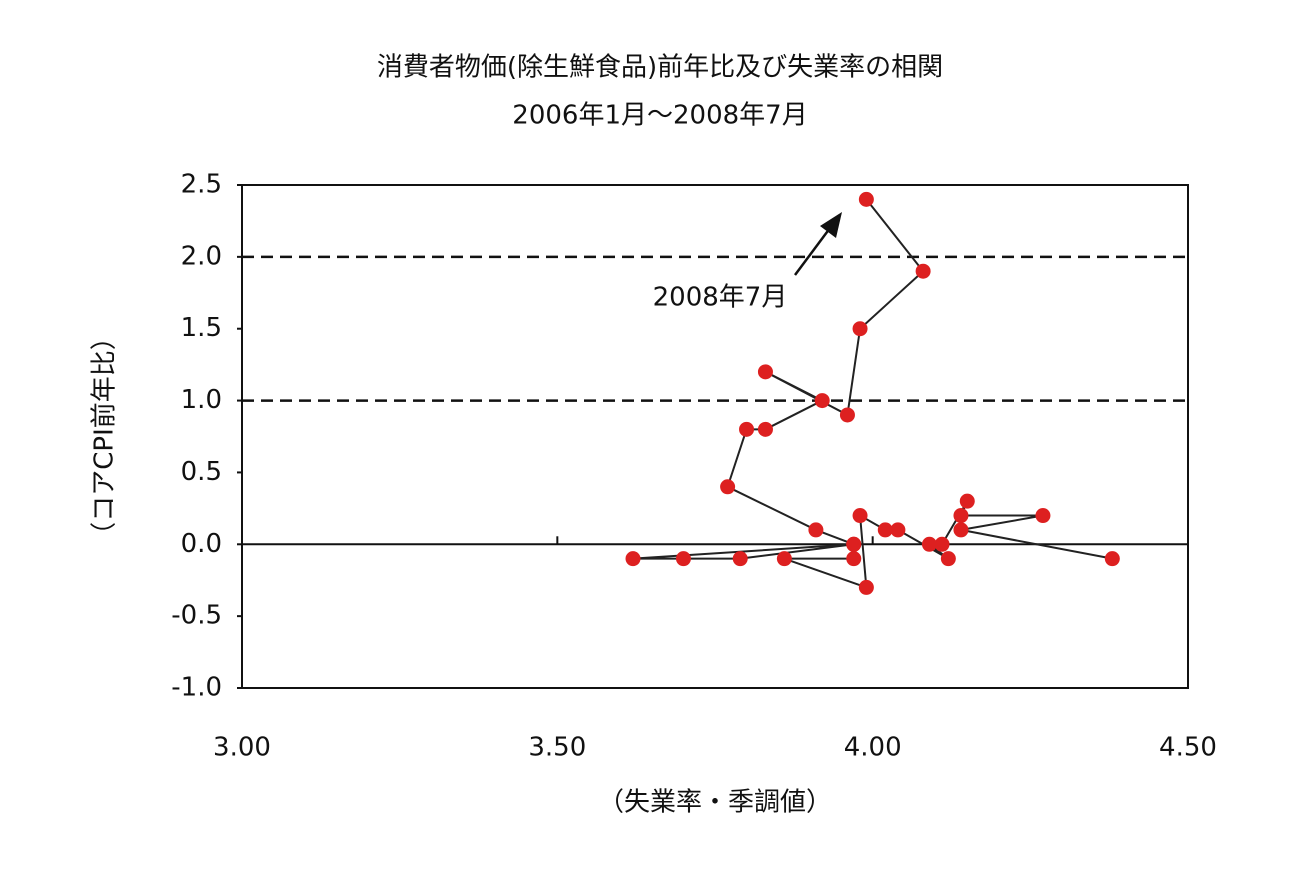 The height and width of the screenshot is (888, 1300). Describe the element at coordinates (201, 256) in the screenshot. I see `y-tick-label: 2.0` at that location.